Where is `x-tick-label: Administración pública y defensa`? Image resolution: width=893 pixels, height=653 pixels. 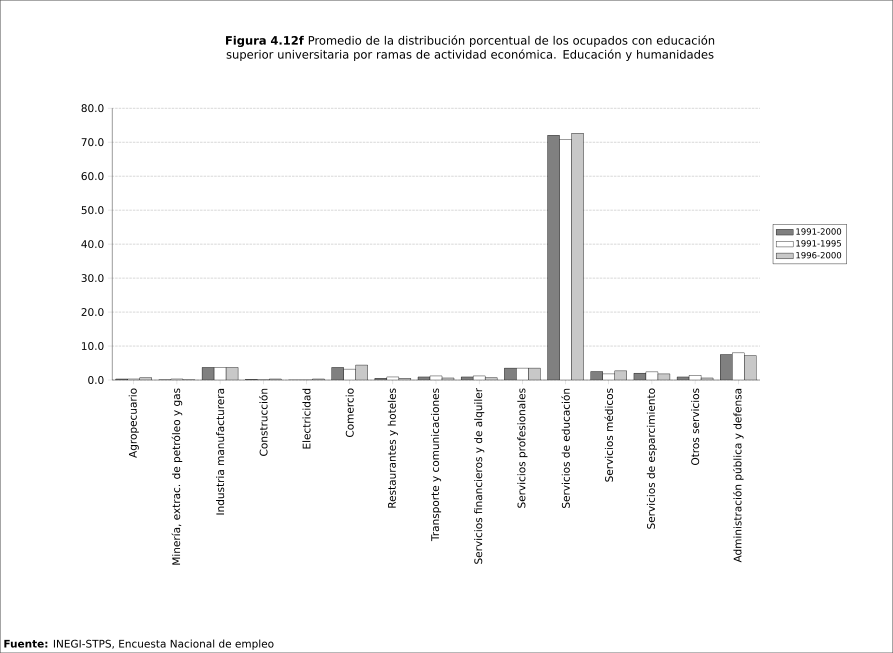 x-tick-label: Administración pública y defensa is located at coordinates (738, 475).